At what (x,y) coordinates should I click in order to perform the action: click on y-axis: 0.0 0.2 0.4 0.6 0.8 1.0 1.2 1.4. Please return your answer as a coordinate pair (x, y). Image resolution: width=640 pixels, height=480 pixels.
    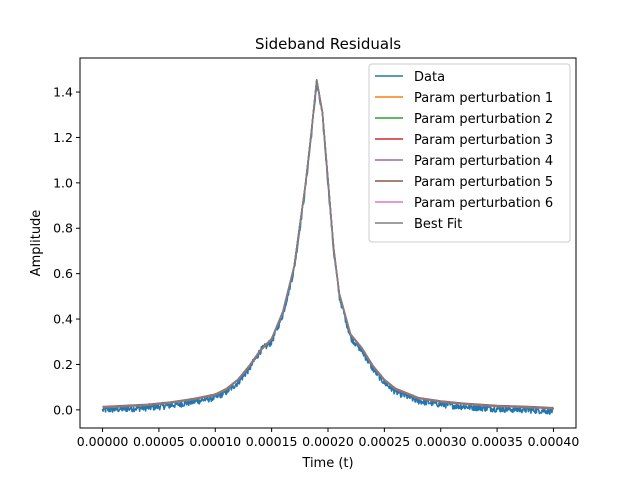
    Looking at the image, I should click on (66, 251).